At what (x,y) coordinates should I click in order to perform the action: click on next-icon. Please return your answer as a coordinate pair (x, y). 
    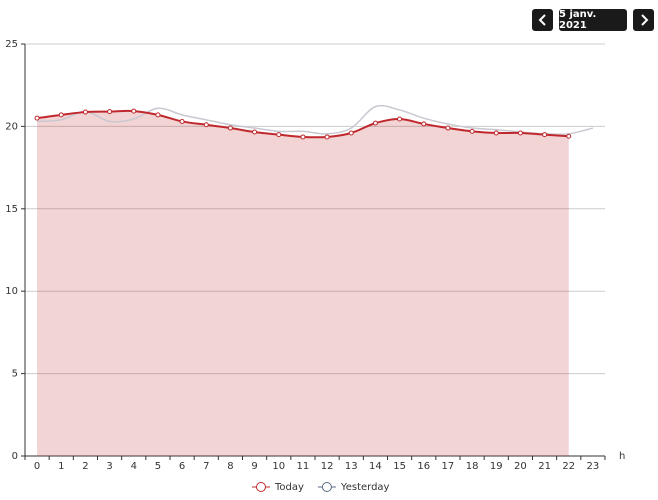
    Looking at the image, I should click on (644, 20).